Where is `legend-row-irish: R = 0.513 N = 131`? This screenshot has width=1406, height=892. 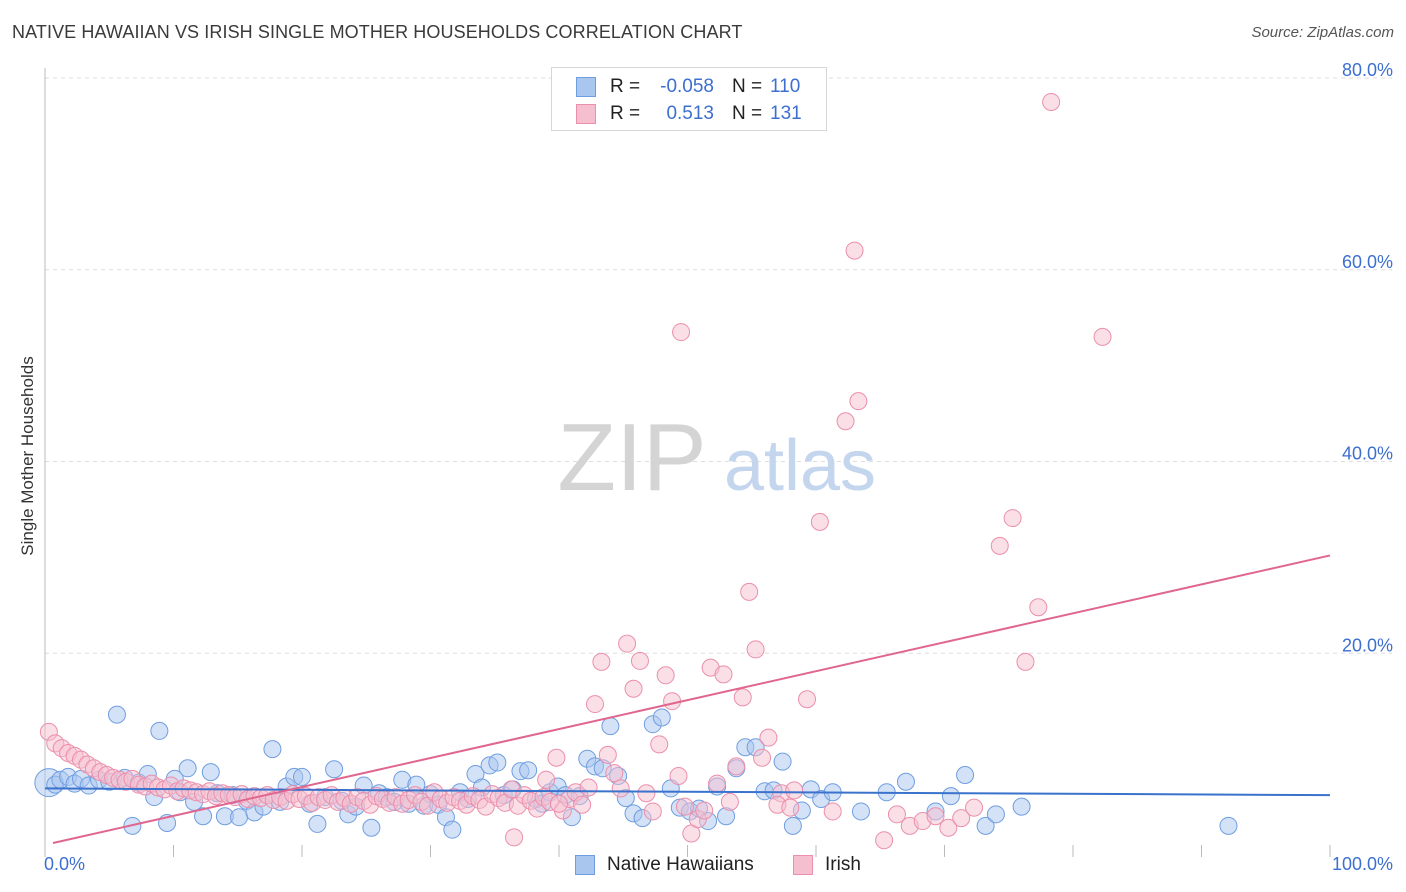 legend-row-irish: R = 0.513 N = 131 is located at coordinates (689, 114).